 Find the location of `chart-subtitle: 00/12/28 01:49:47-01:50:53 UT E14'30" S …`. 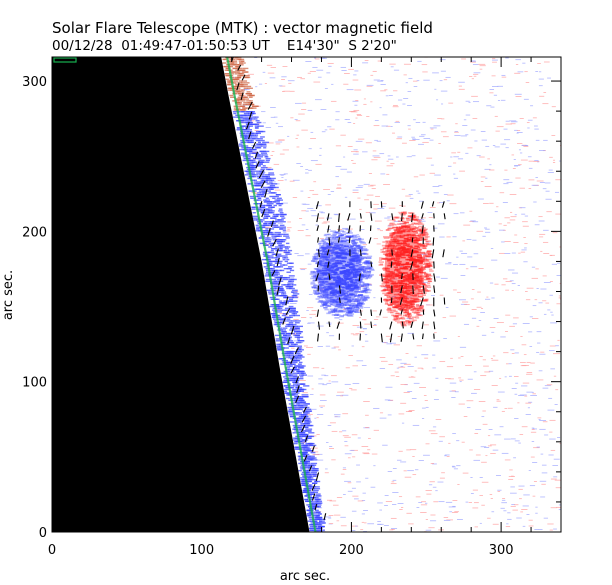

chart-subtitle: 00/12/28 01:49:47-01:50:53 UT E14'30" S … is located at coordinates (224, 46).